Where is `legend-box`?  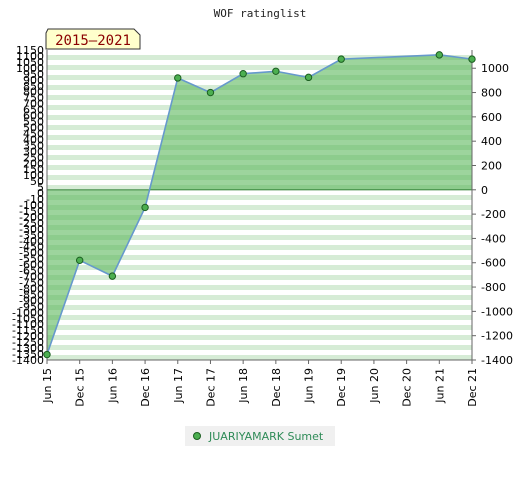 legend-box is located at coordinates (260, 436).